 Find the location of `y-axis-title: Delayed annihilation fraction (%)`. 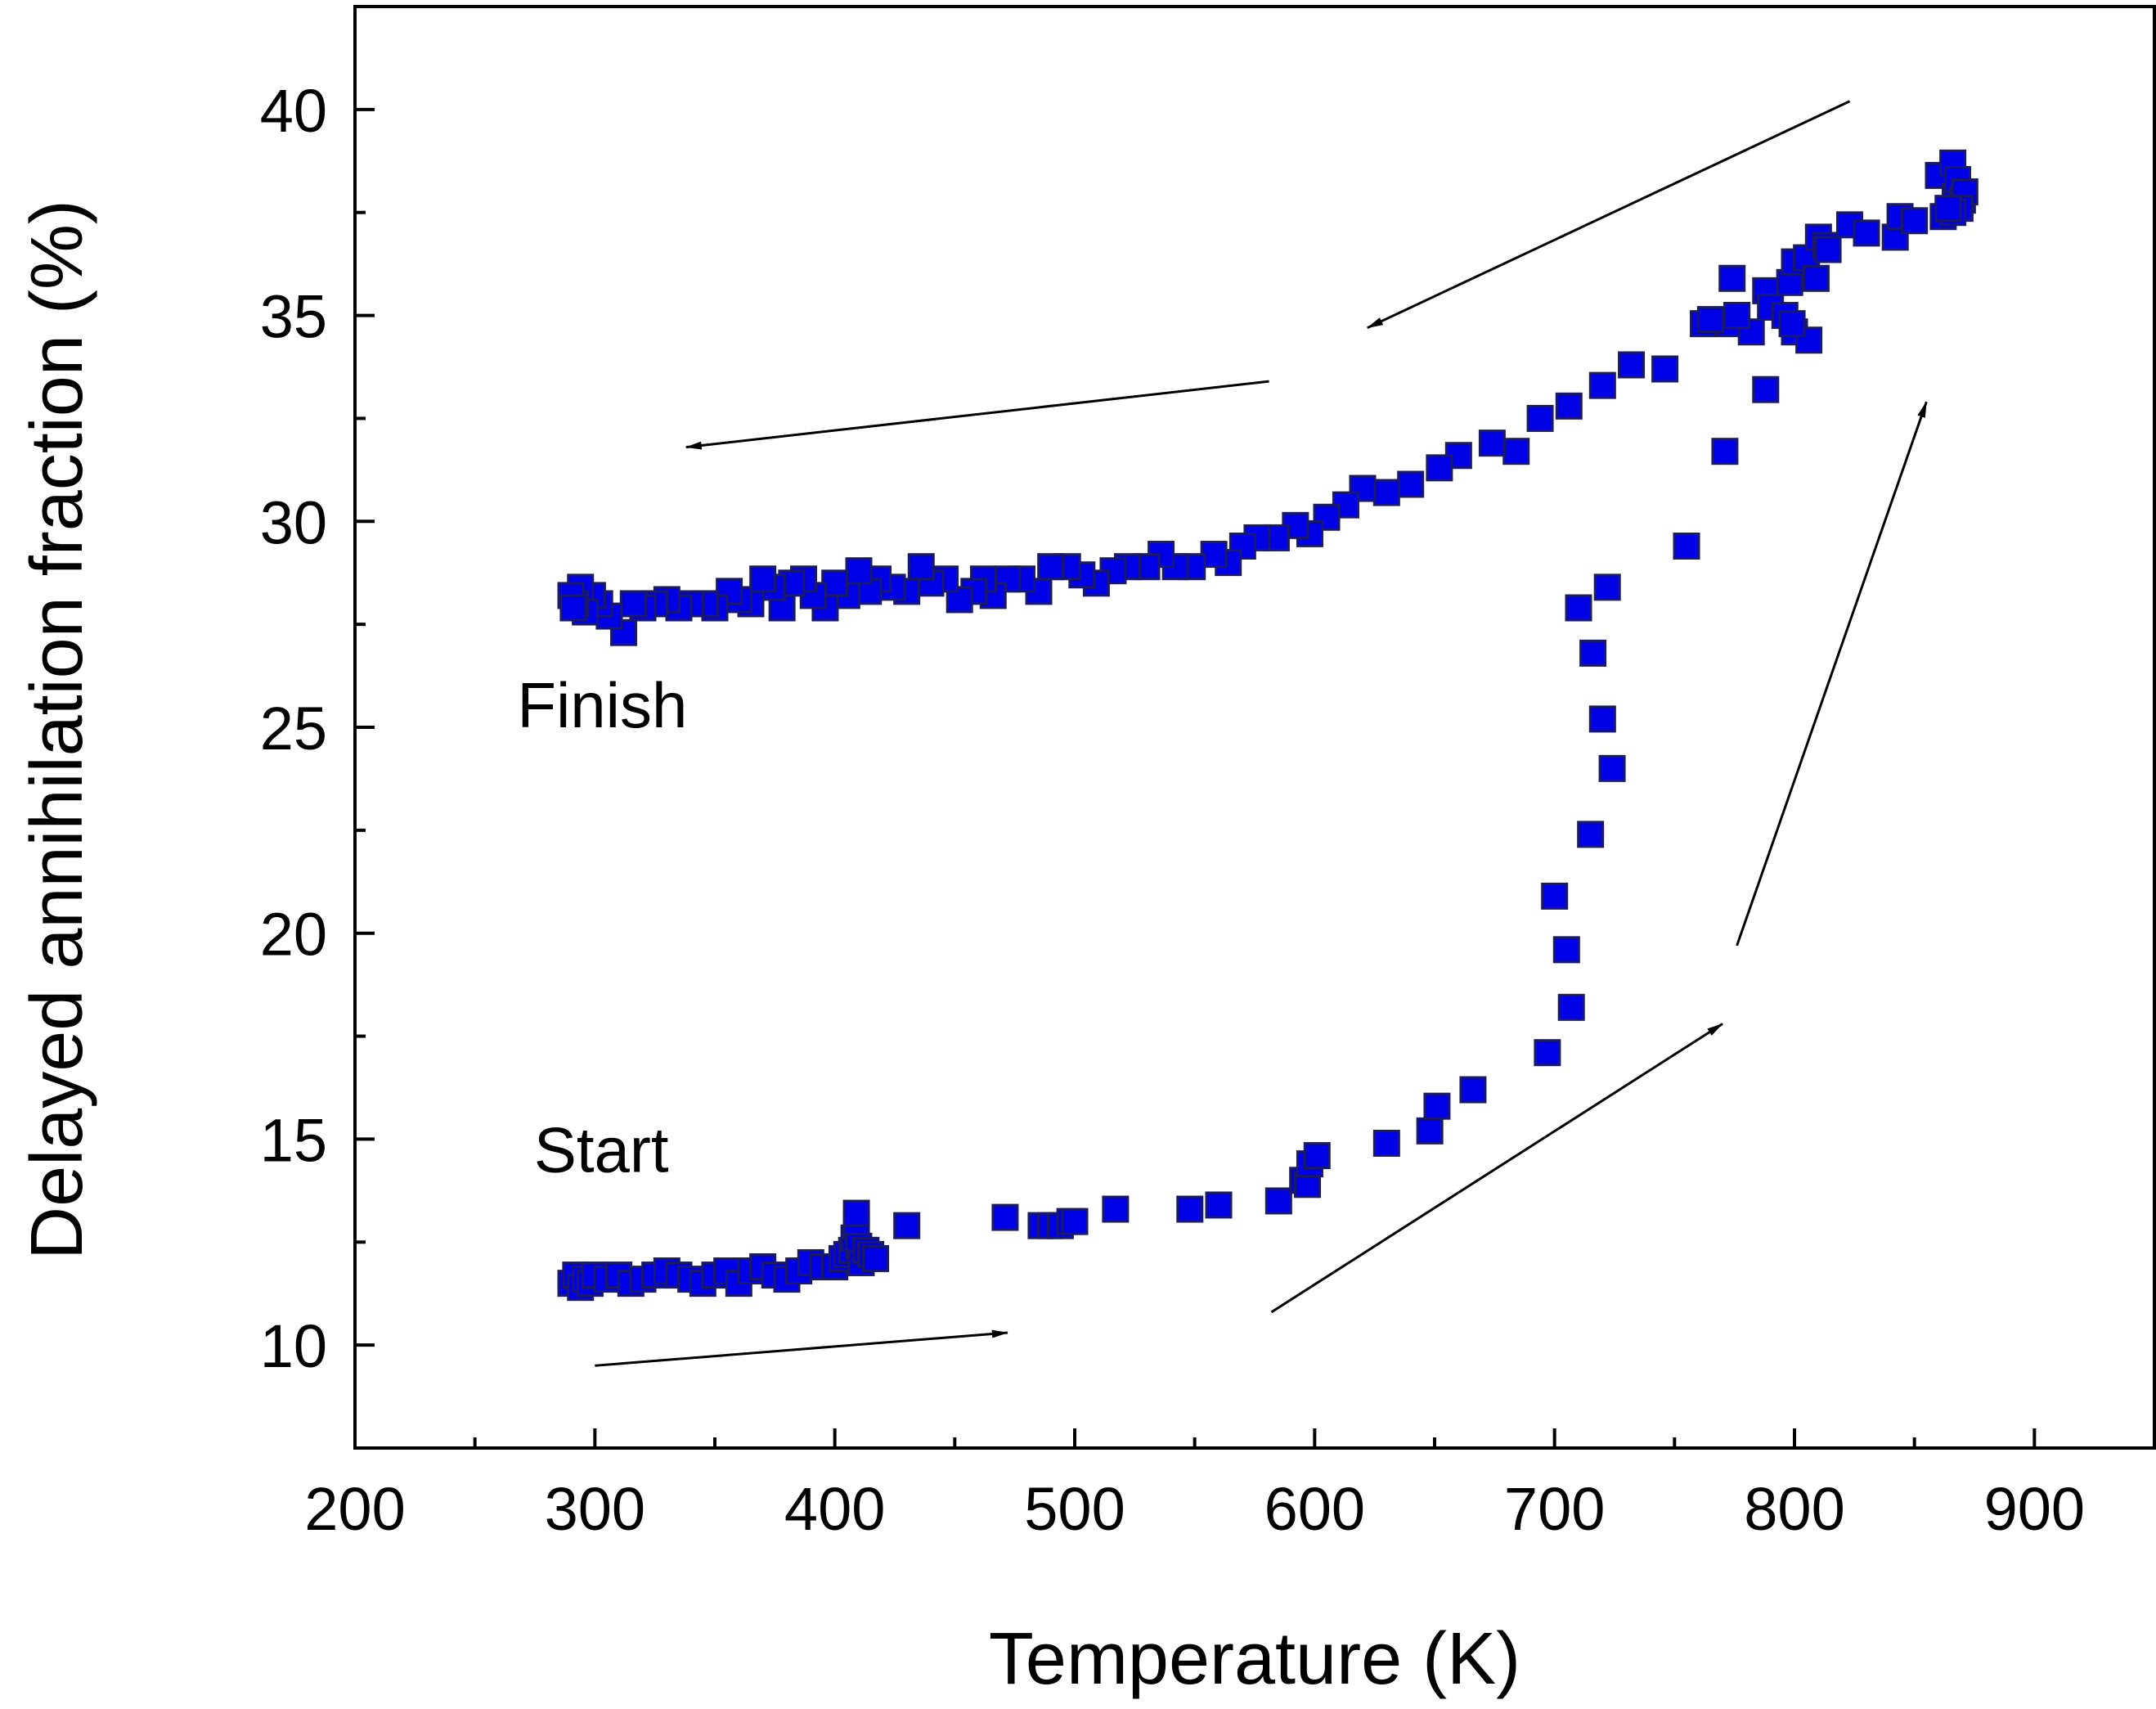

y-axis-title: Delayed annihilation fraction (%) is located at coordinates (57, 730).